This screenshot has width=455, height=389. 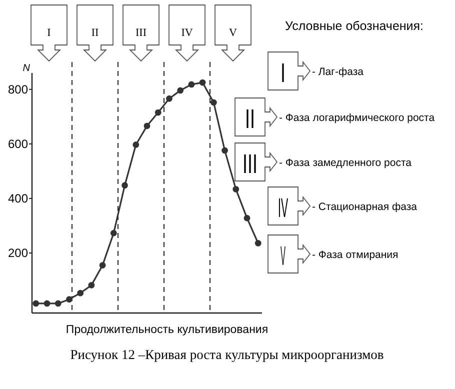 I want to click on y-axis-title: N, so click(x=26, y=68).